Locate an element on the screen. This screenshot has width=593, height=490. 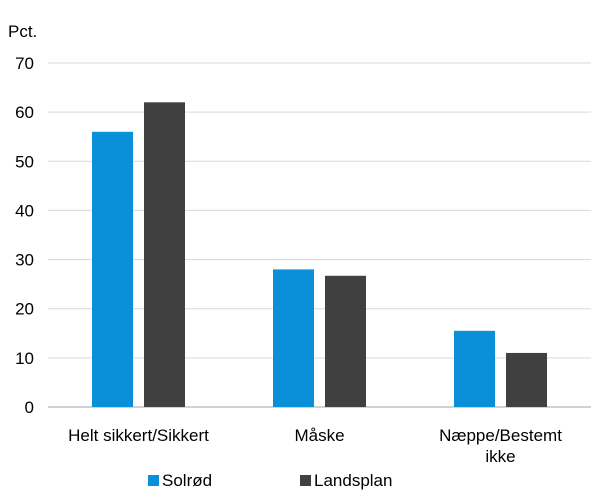
x-category-label: Næppe/Bestemt is located at coordinates (500, 435).